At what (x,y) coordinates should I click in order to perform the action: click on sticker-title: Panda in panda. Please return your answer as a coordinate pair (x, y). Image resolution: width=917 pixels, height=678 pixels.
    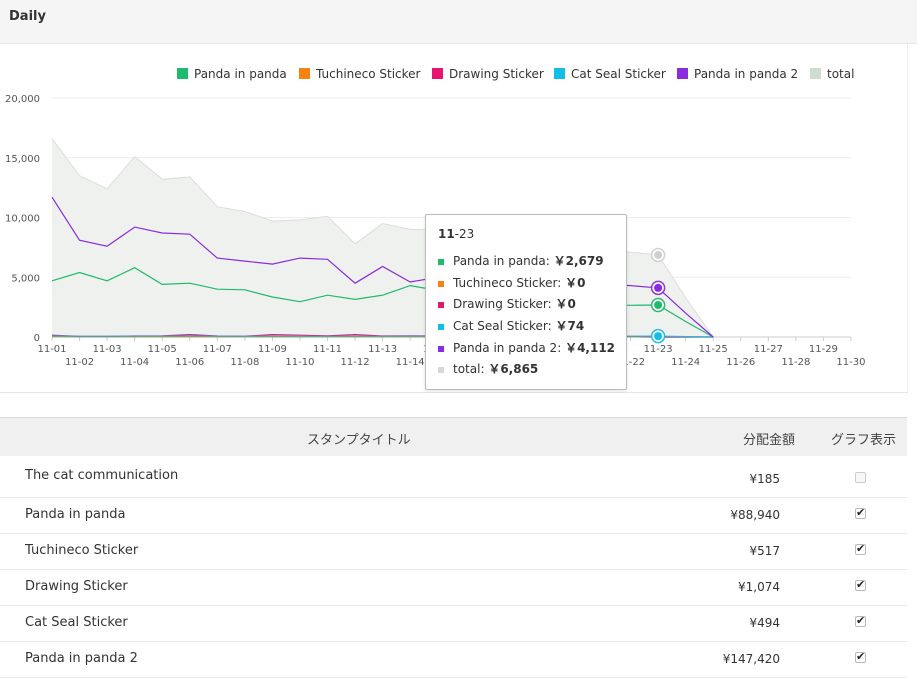
    Looking at the image, I should click on (75, 514).